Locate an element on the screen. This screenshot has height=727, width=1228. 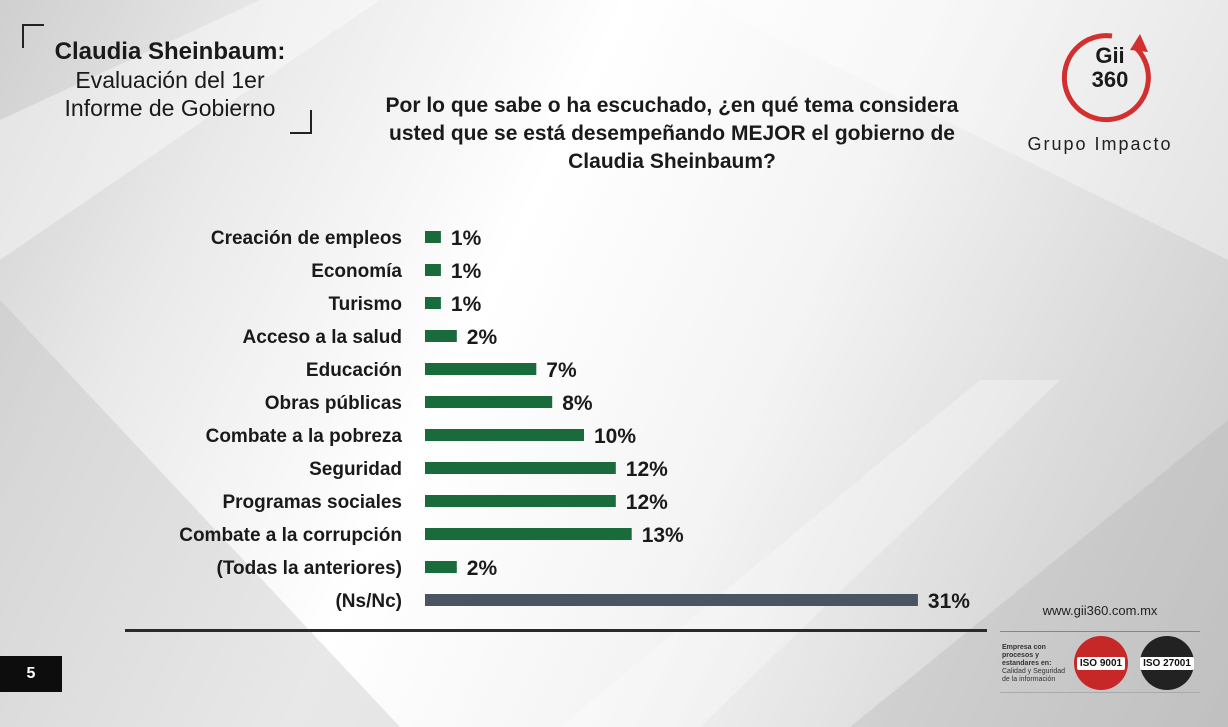
category-label: Turismo is located at coordinates (365, 304).